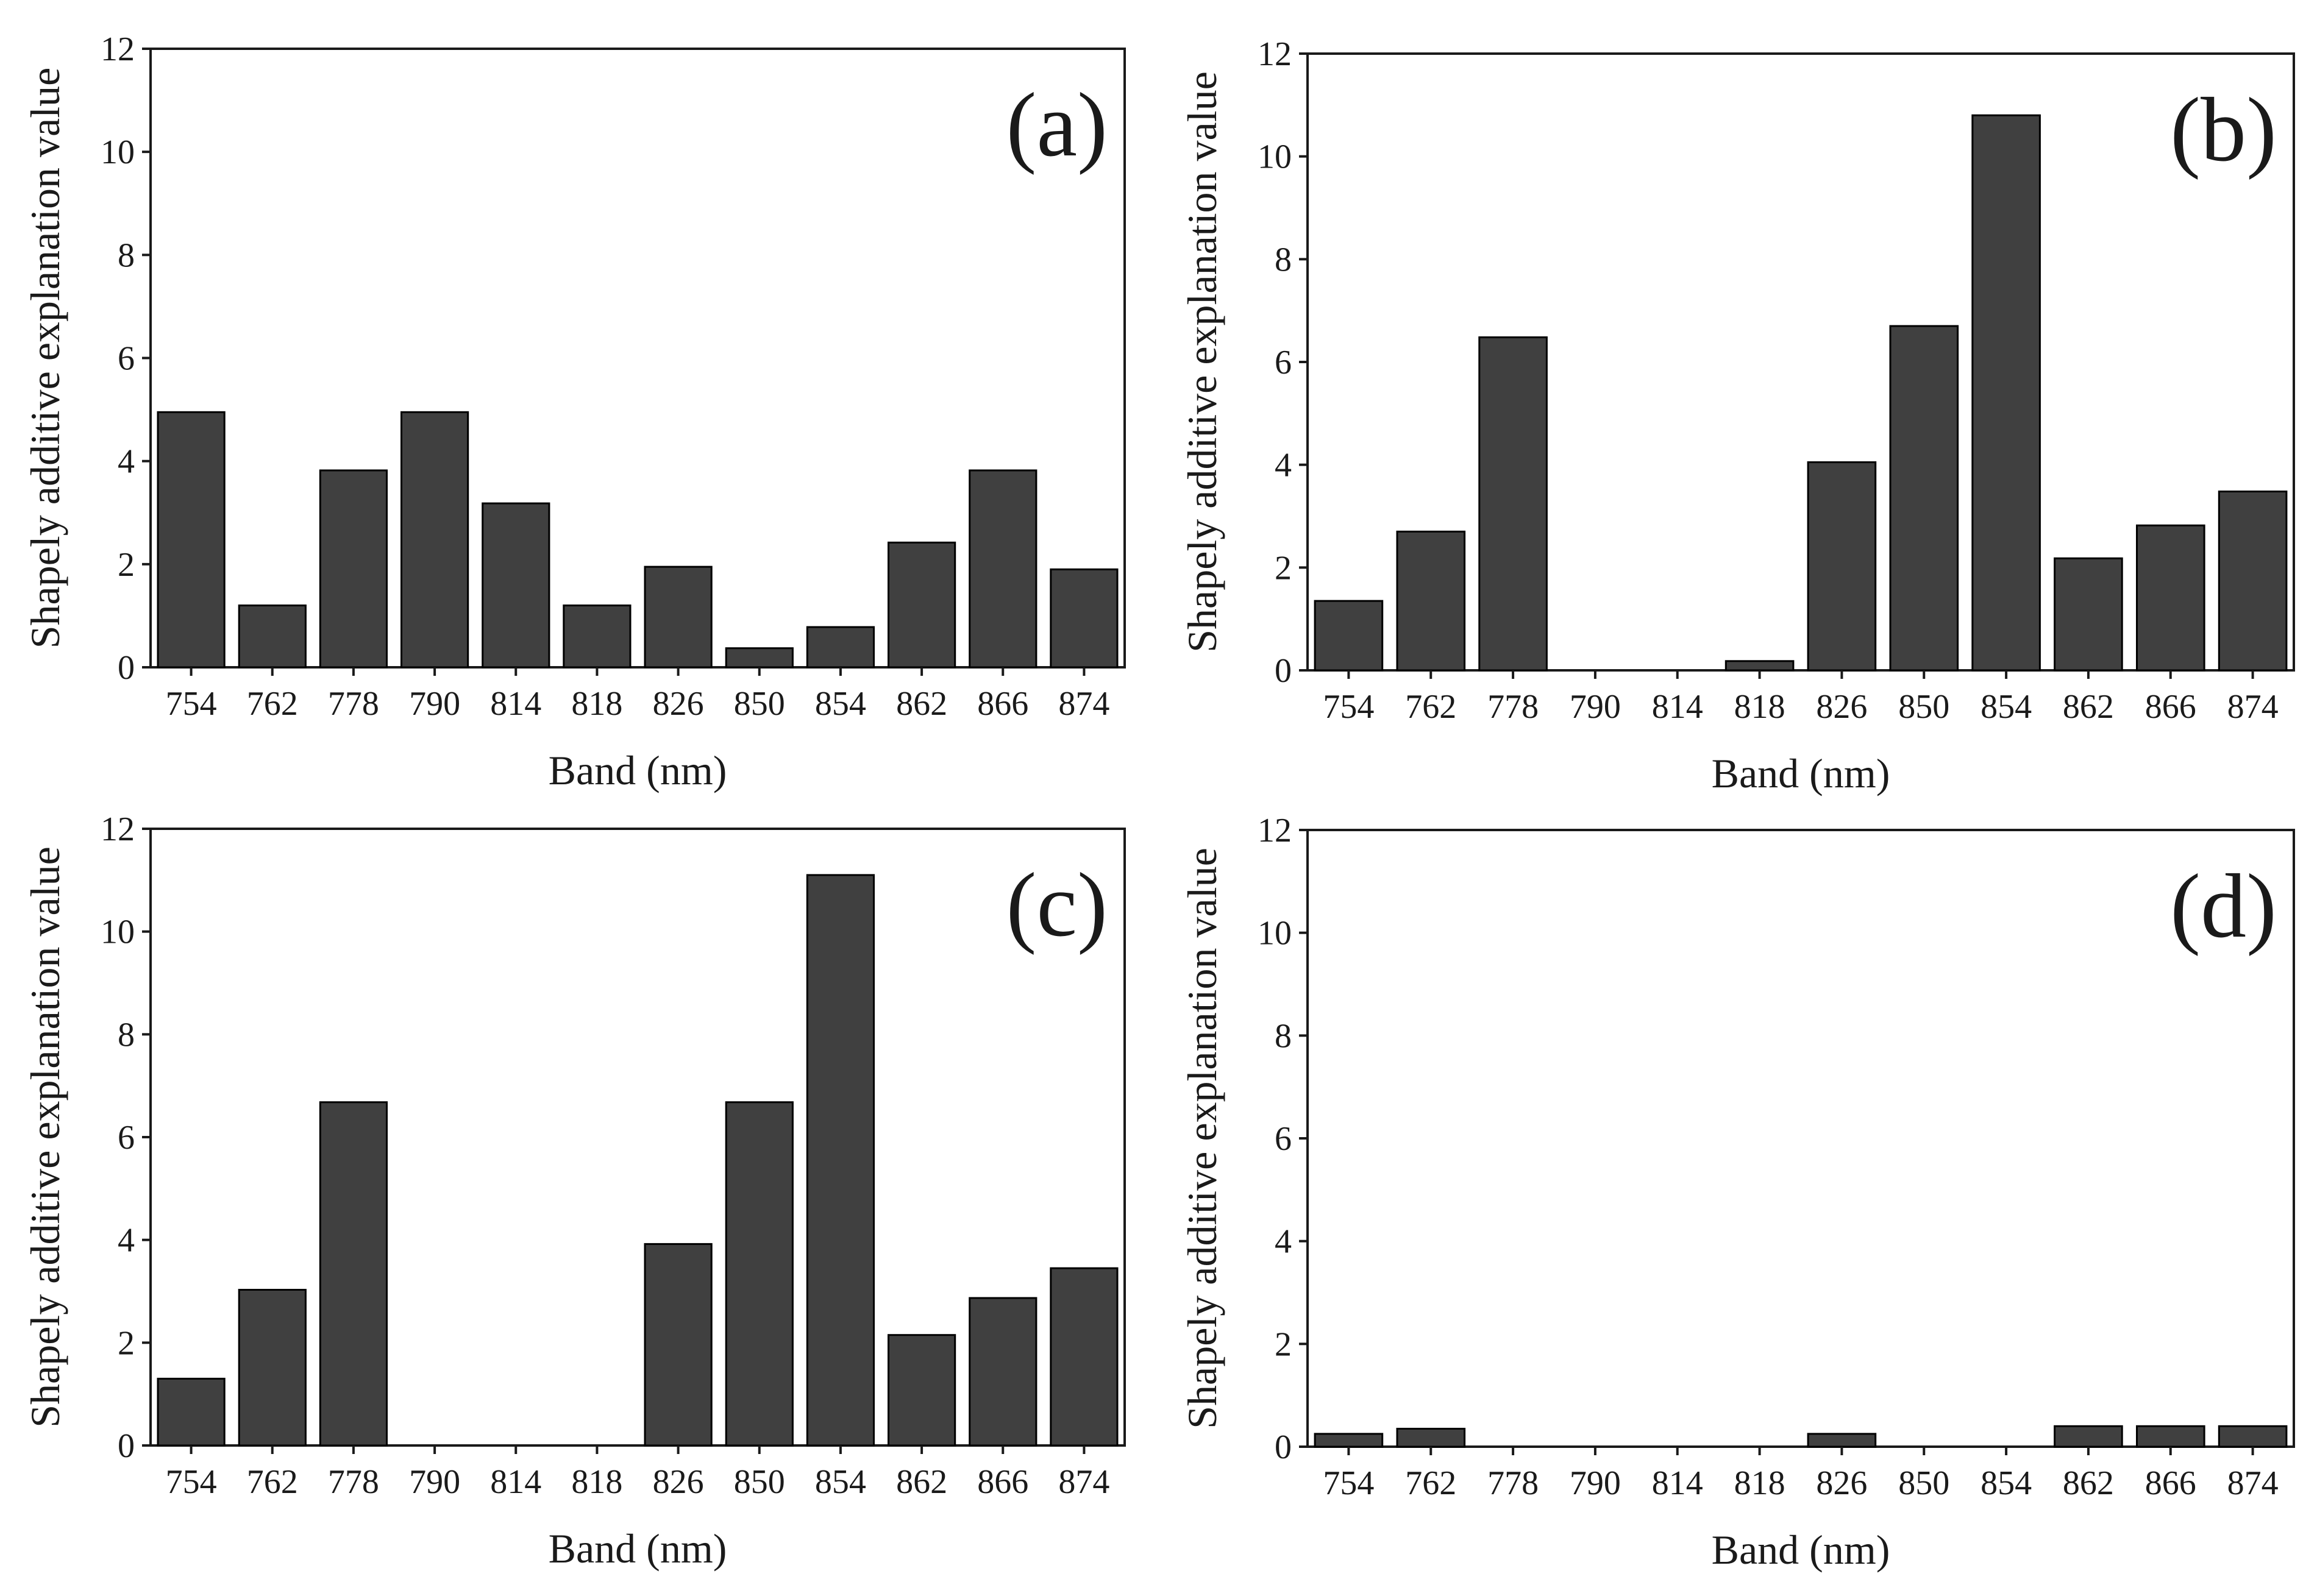 This screenshot has height=1596, width=2317. Describe the element at coordinates (2006, 1483) in the screenshot. I see `x-tick-label: 854` at that location.